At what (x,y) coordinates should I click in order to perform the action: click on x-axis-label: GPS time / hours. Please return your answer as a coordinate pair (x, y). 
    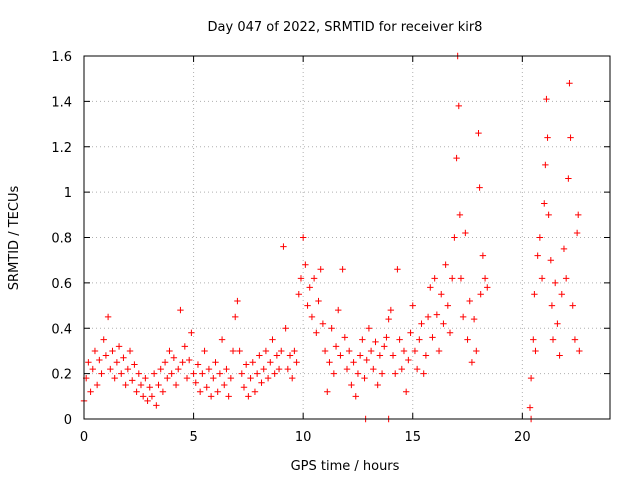
    Looking at the image, I should click on (345, 466).